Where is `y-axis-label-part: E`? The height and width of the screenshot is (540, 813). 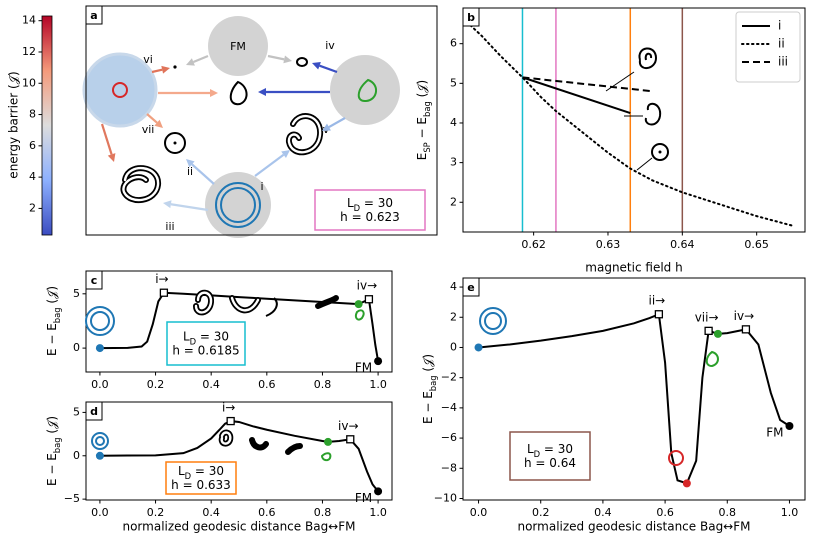 y-axis-label-part: E is located at coordinates (422, 157).